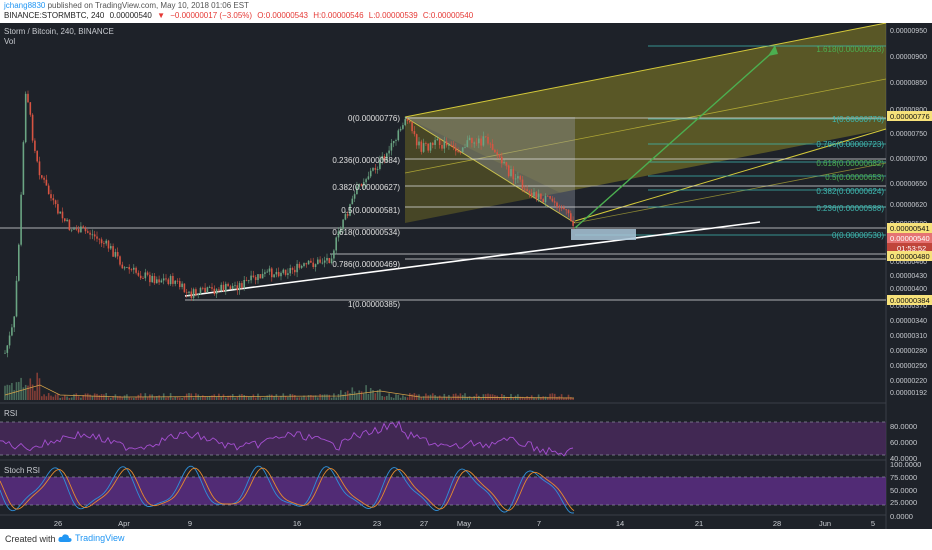 The image size is (932, 550). I want to click on ext-label-0786: 0.786(0.00000723), so click(850, 144).